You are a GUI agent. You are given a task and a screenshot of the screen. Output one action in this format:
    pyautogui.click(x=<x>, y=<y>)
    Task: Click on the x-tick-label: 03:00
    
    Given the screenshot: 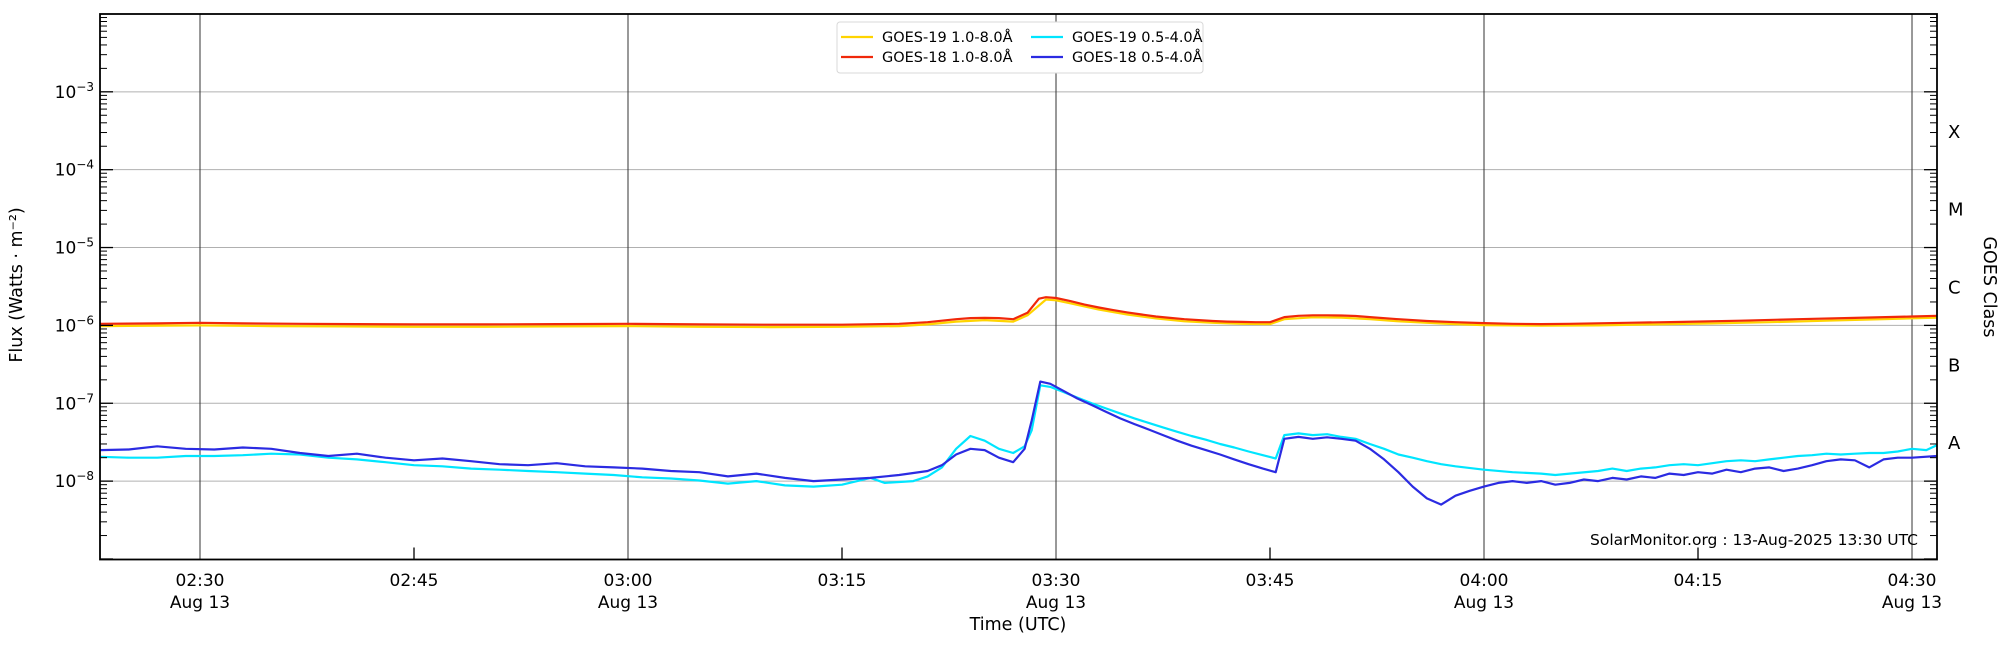 What is the action you would take?
    pyautogui.click(x=628, y=581)
    